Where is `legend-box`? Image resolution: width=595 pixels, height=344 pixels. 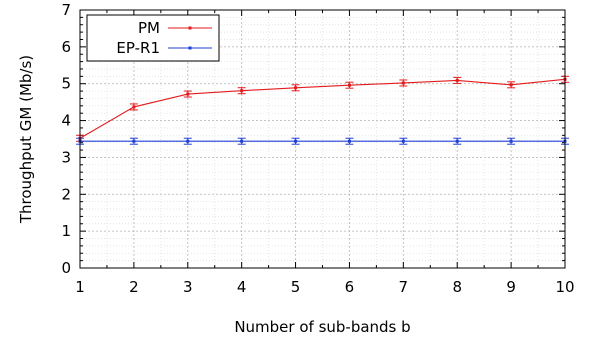
legend-box is located at coordinates (153, 38).